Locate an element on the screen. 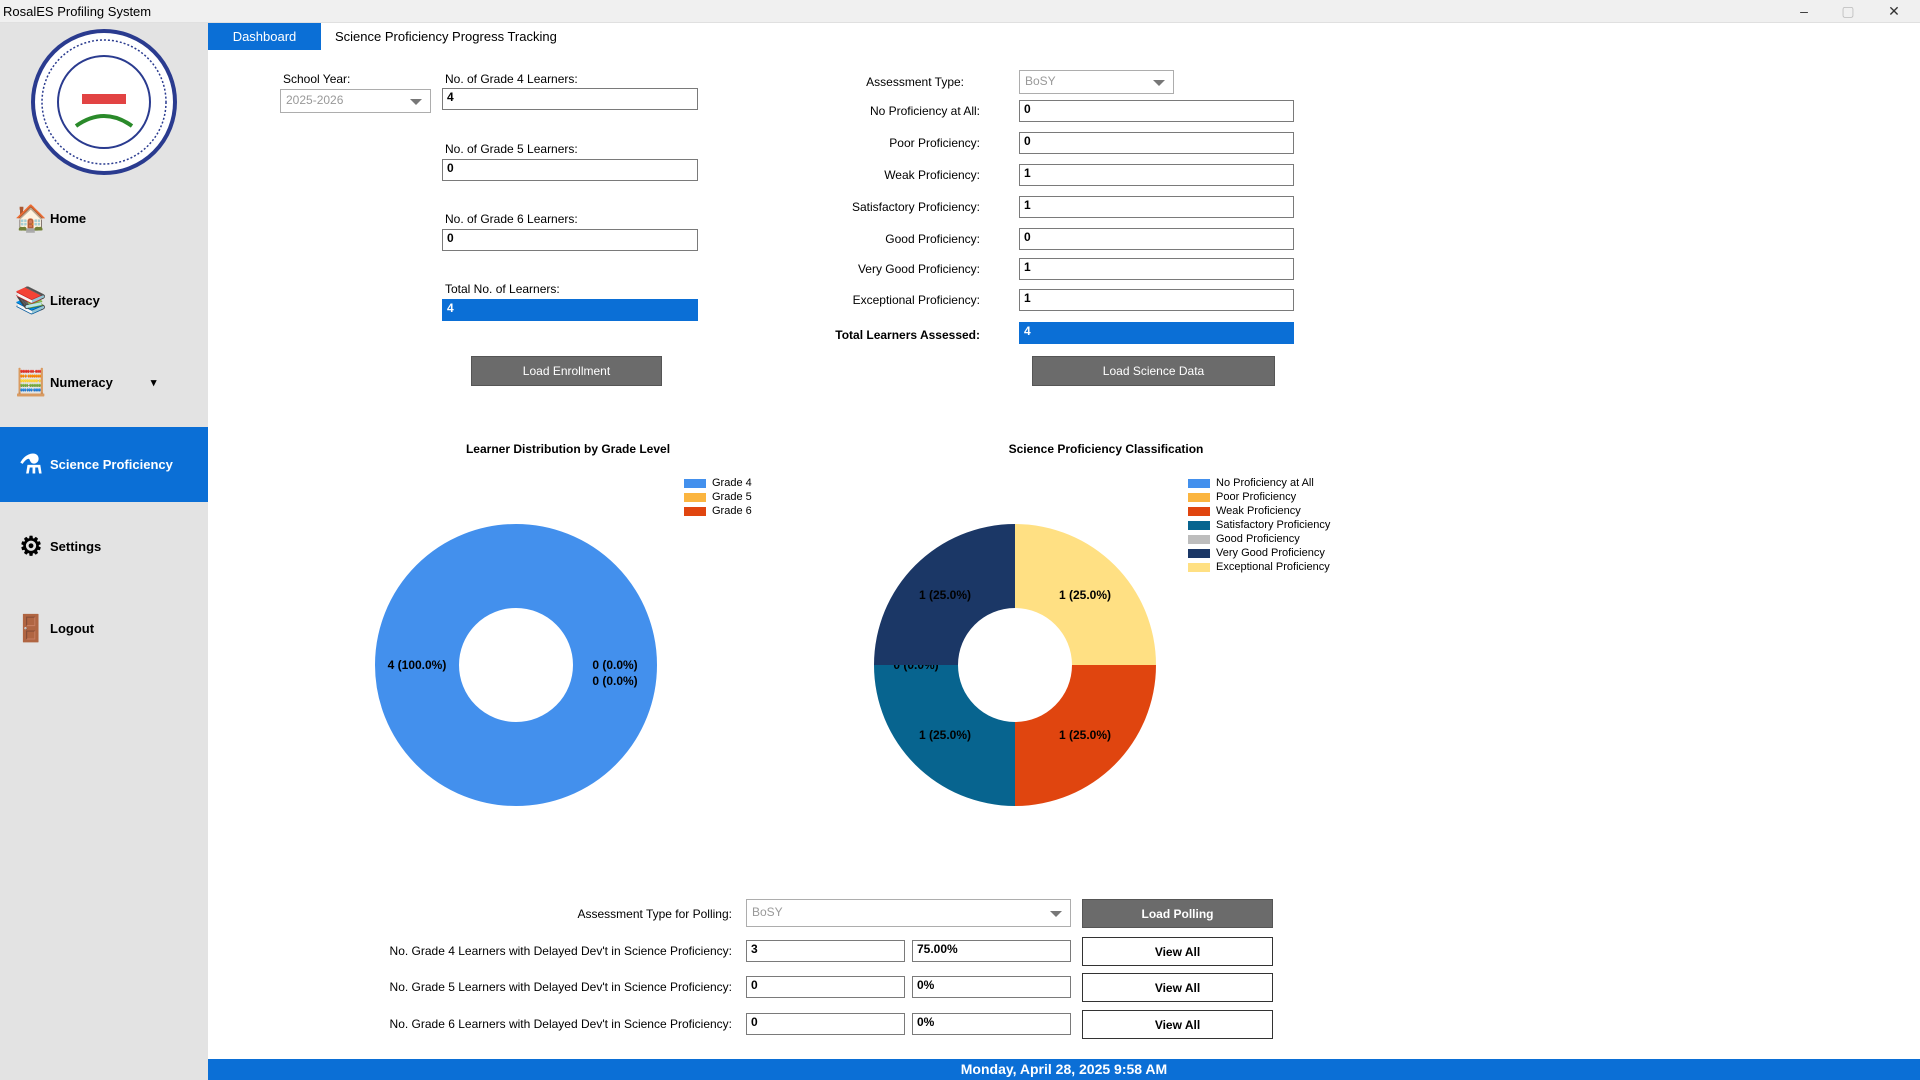 This screenshot has height=1080, width=1920. legend-label: Good Proficiency is located at coordinates (1258, 539).